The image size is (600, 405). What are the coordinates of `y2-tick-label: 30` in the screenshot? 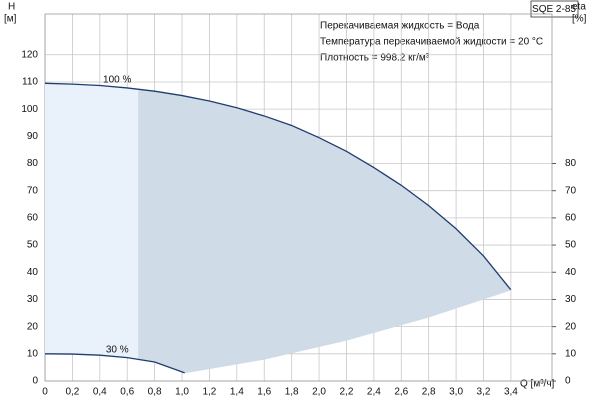 It's located at (571, 299).